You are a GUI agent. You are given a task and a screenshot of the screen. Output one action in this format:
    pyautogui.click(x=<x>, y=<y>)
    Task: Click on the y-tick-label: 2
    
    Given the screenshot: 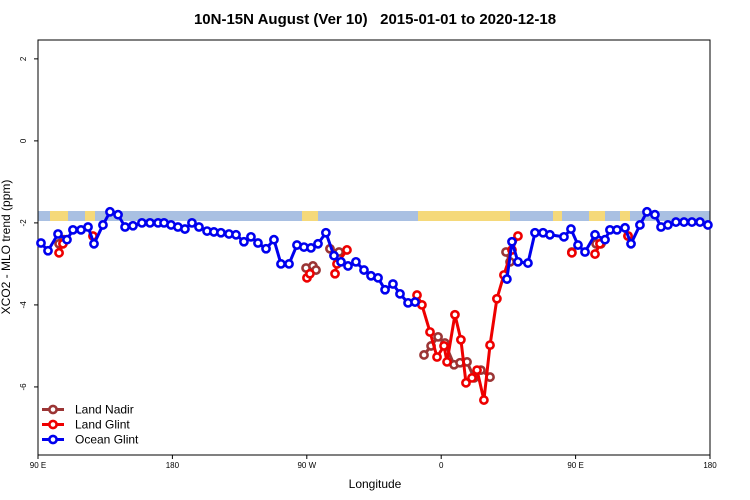 What is the action you would take?
    pyautogui.click(x=23, y=58)
    